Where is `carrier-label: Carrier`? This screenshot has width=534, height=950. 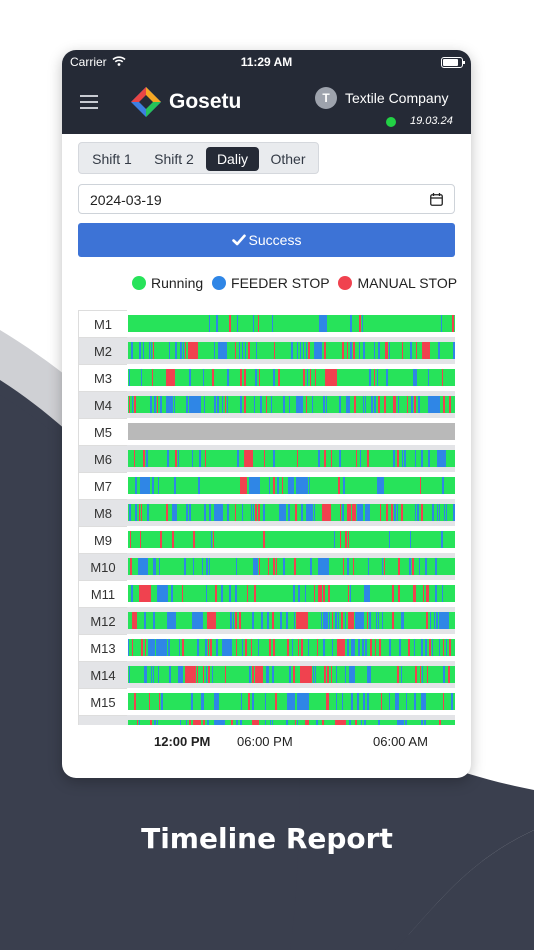 carrier-label: Carrier is located at coordinates (88, 62).